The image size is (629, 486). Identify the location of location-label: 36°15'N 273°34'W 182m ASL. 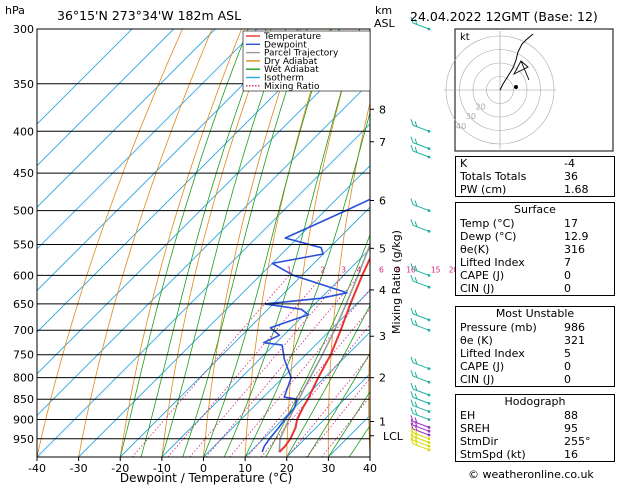
(149, 15).